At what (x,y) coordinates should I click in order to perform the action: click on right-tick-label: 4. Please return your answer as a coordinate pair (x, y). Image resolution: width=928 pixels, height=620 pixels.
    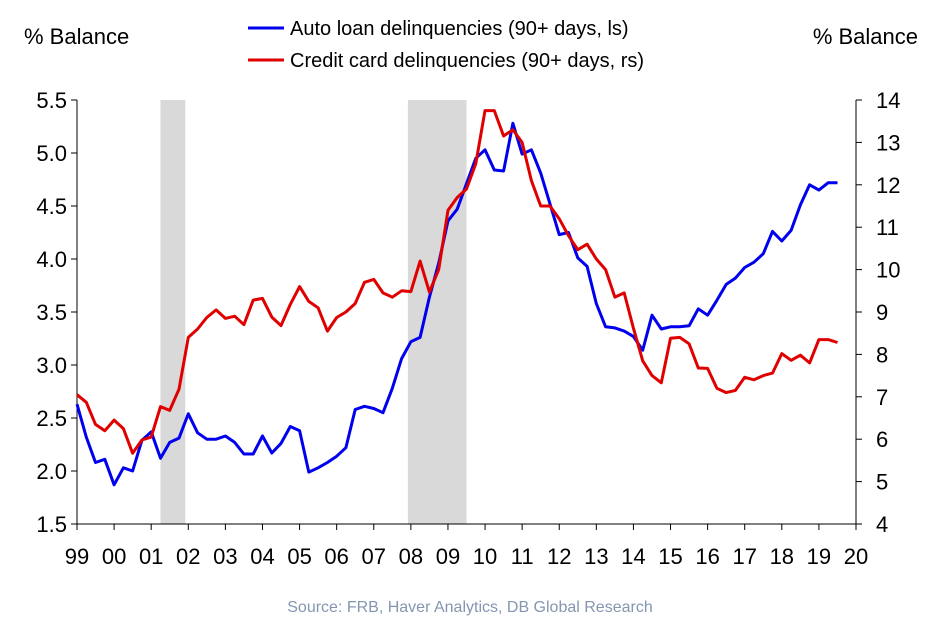
    Looking at the image, I should click on (882, 524).